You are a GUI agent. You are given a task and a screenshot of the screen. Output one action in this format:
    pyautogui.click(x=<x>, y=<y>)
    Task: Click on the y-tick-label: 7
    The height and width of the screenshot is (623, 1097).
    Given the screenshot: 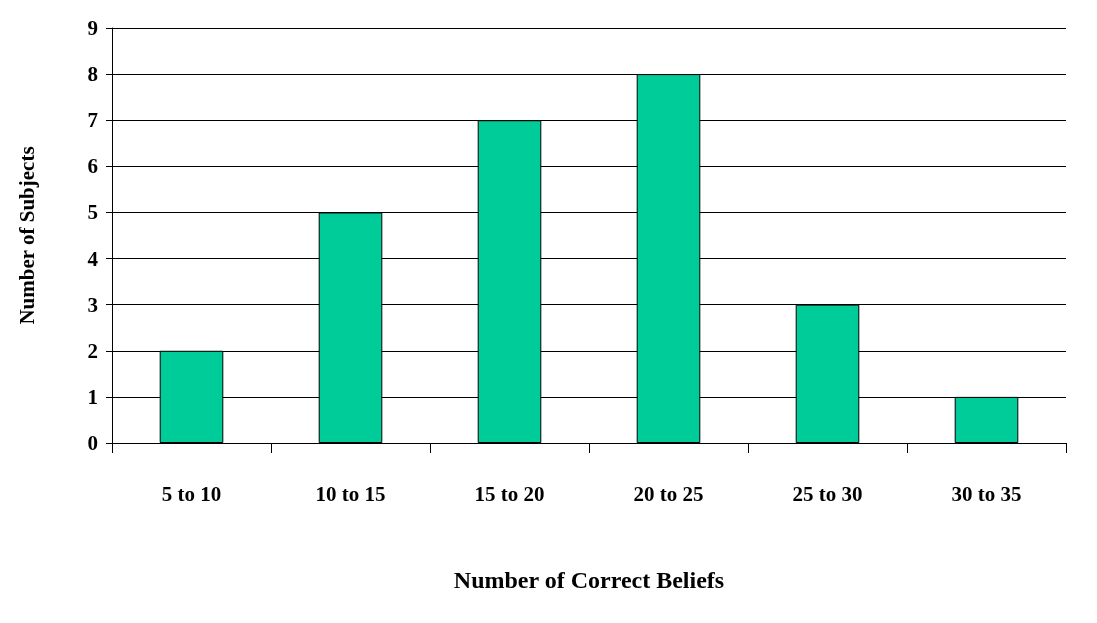 What is the action you would take?
    pyautogui.click(x=92, y=120)
    